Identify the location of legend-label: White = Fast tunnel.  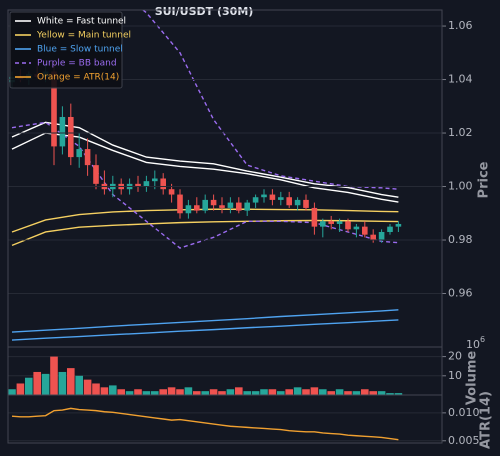
(81, 22).